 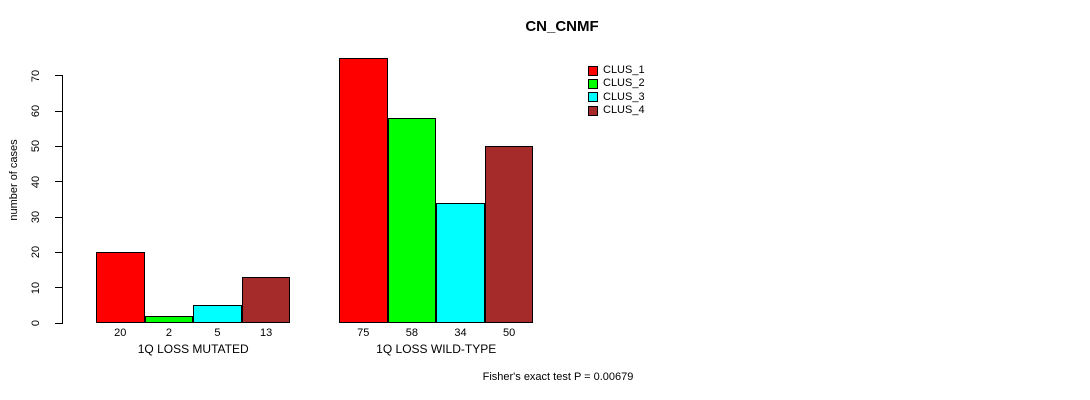 I want to click on group-label: 1Q LOSS MUTATED, so click(x=193, y=349).